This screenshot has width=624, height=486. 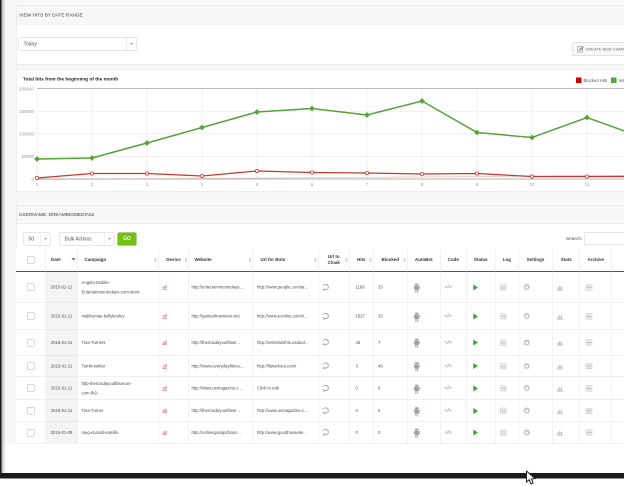 I want to click on svg-text: 11, so click(x=587, y=184).